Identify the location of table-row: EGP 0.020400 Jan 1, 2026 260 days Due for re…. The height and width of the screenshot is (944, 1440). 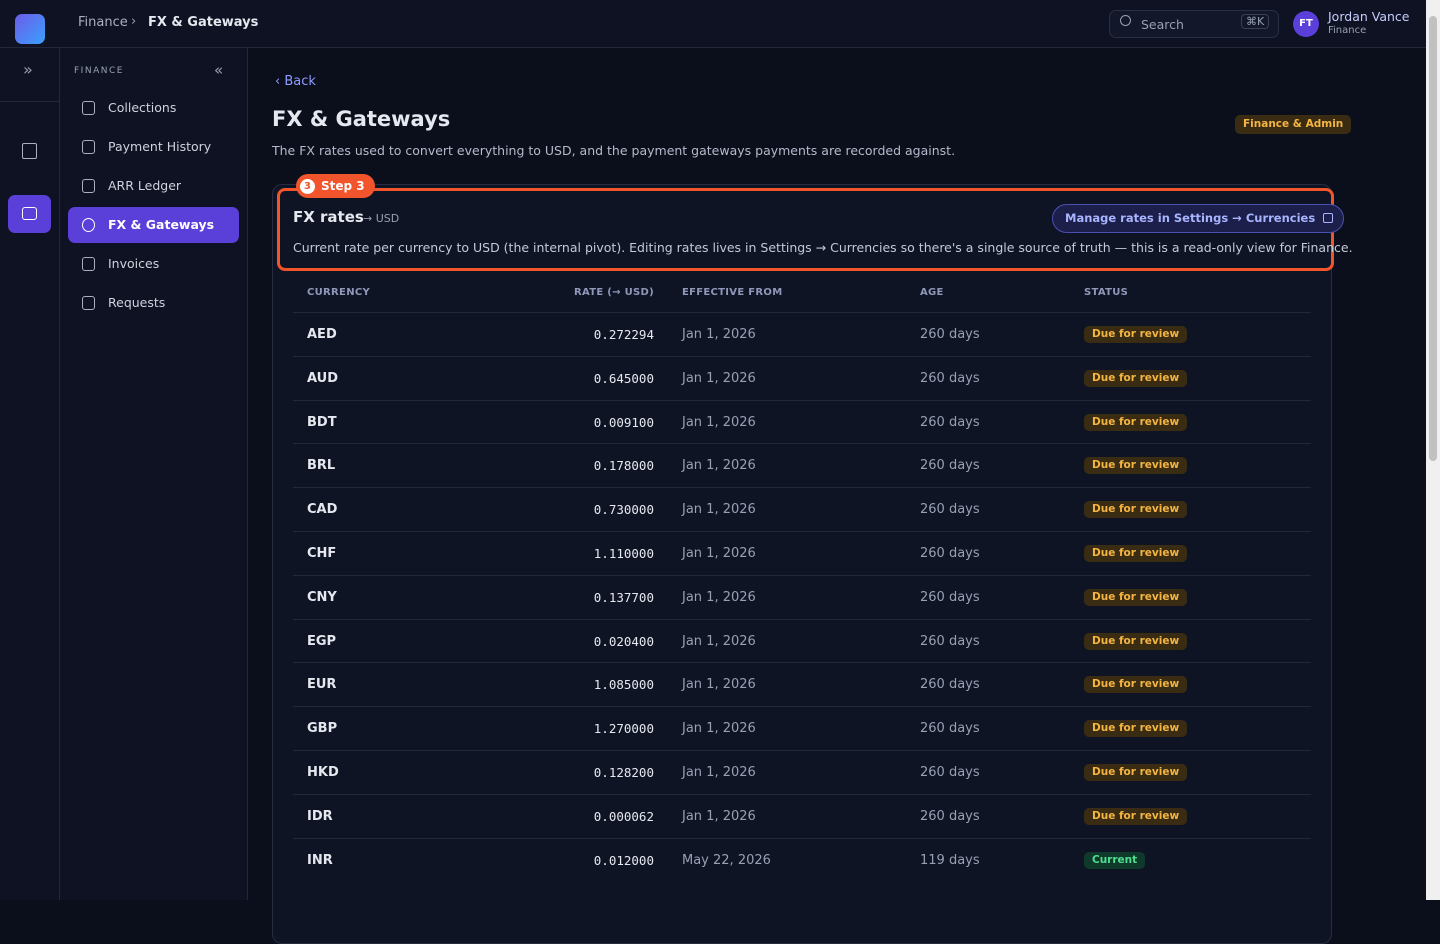
(802, 640).